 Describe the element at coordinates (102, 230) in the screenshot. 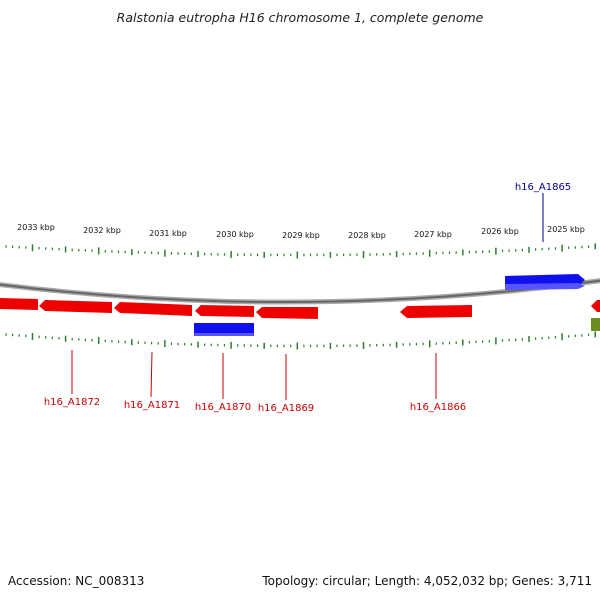

I see `scale-label-2032: 2032 kbp` at that location.